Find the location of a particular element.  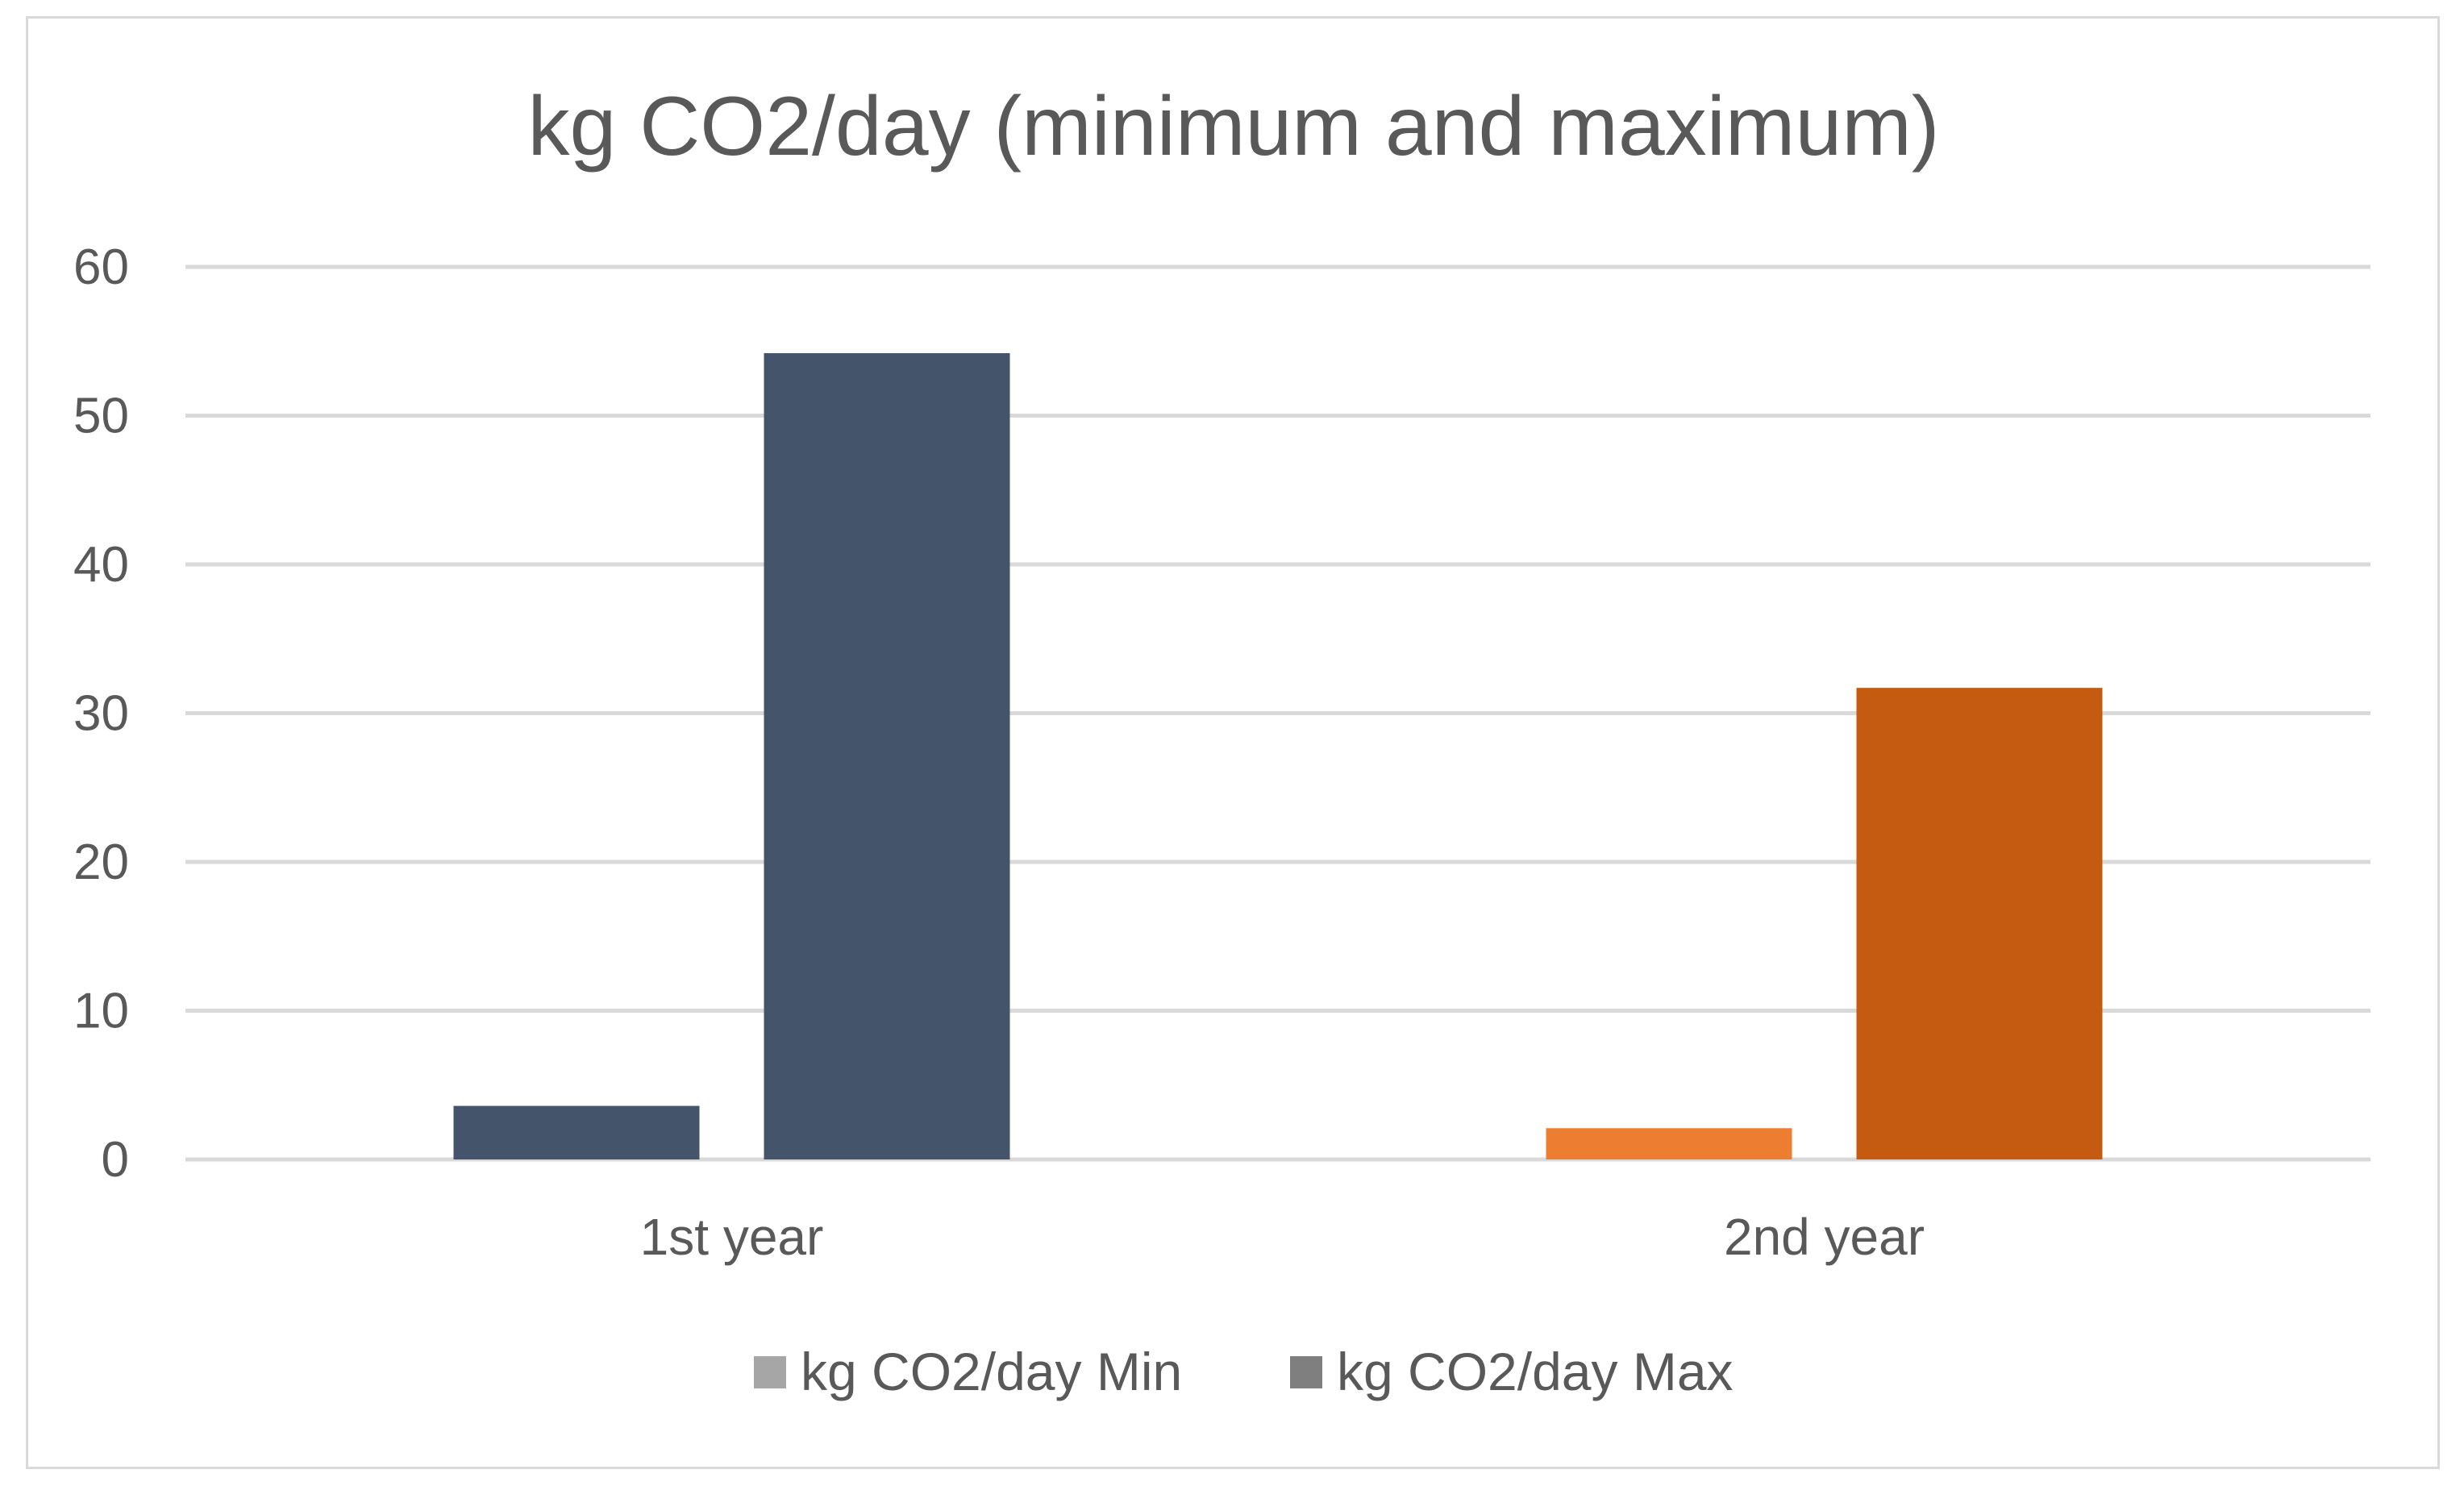

y-tick-label: 30 is located at coordinates (101, 714).